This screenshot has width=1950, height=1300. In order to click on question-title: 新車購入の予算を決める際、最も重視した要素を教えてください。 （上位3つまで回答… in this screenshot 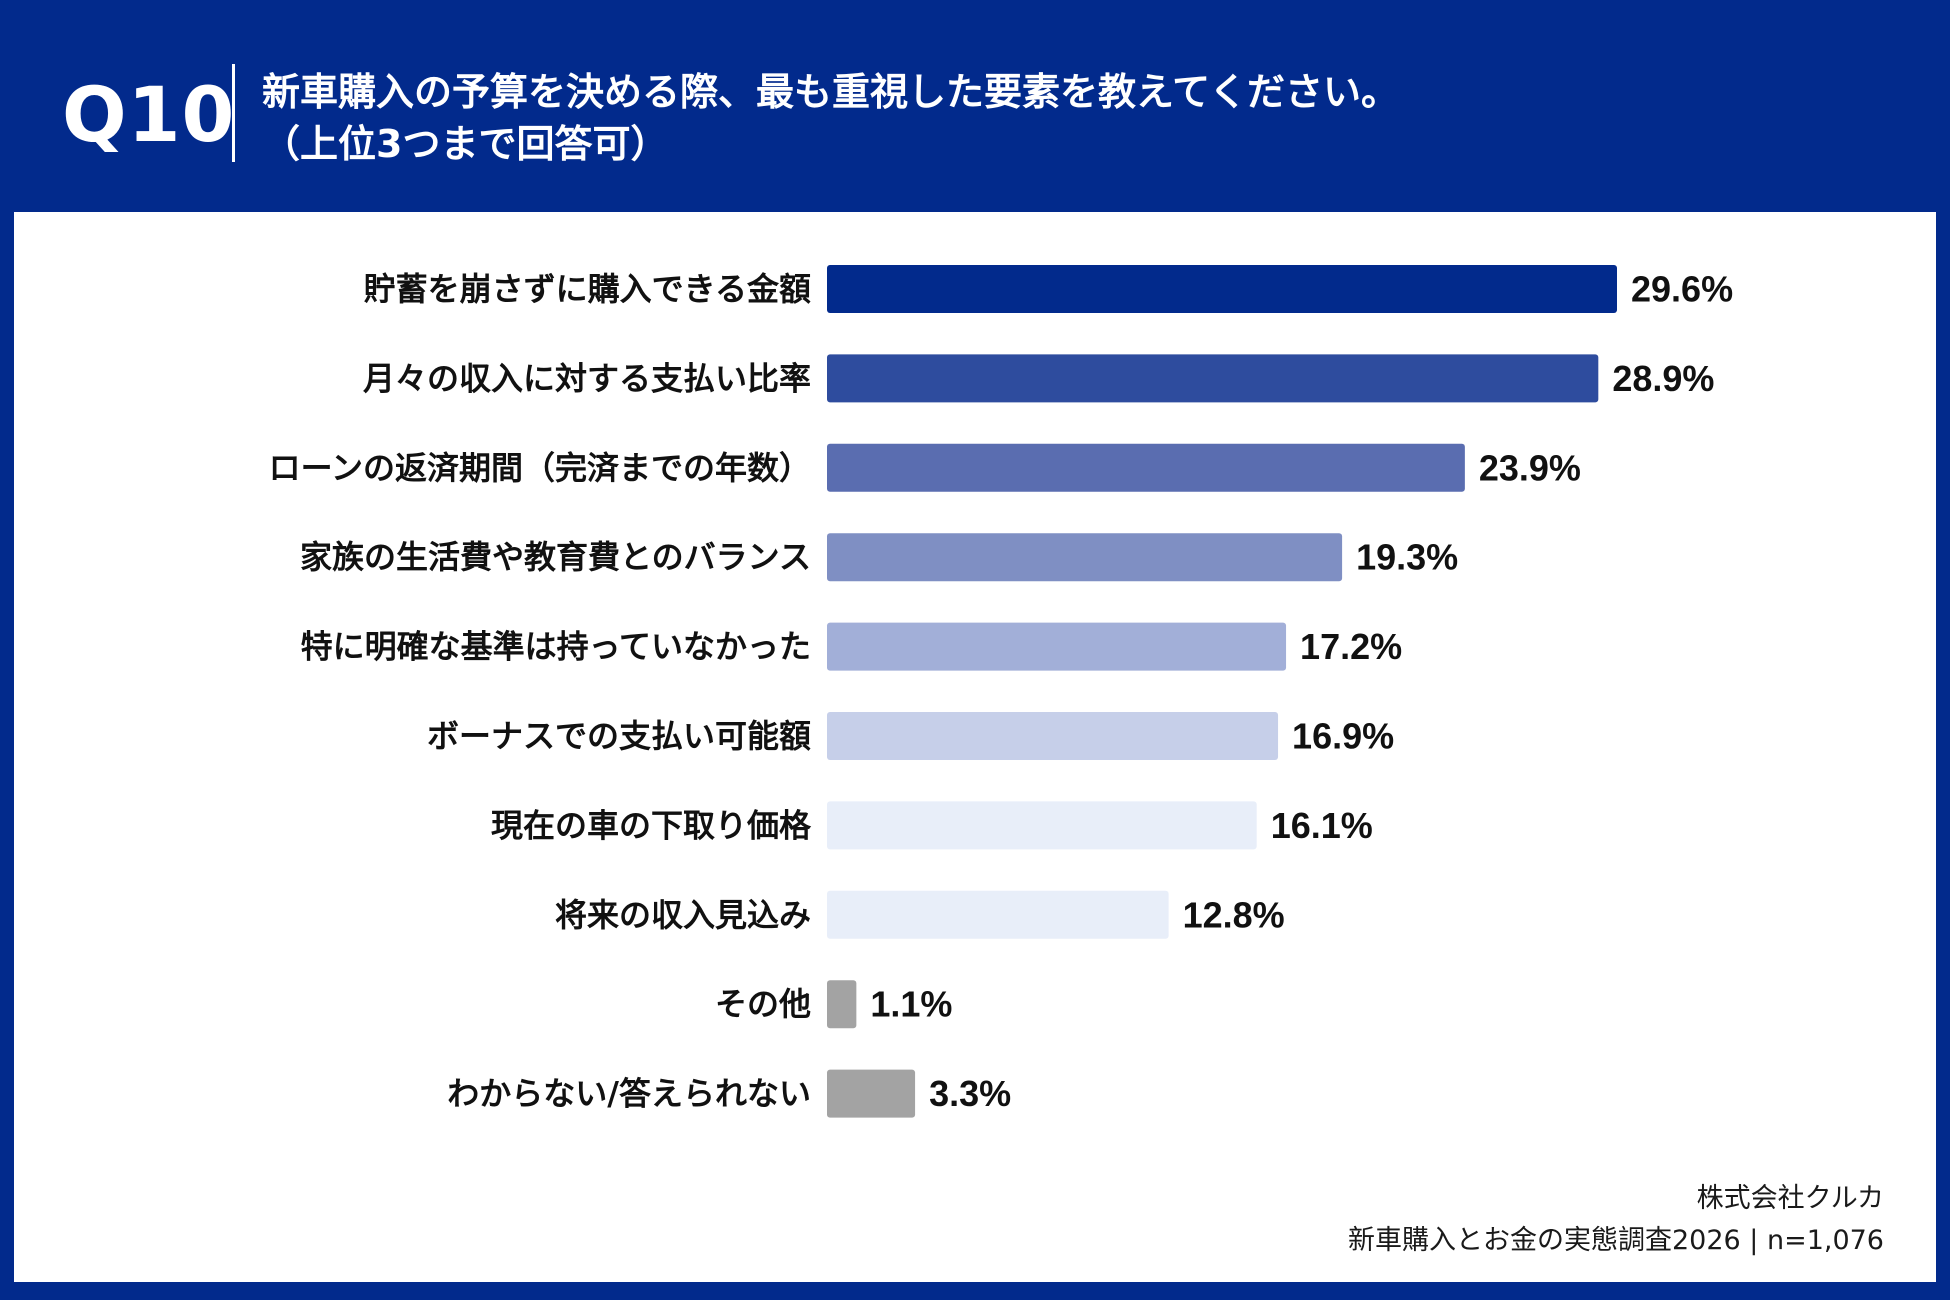, I will do `click(830, 118)`.